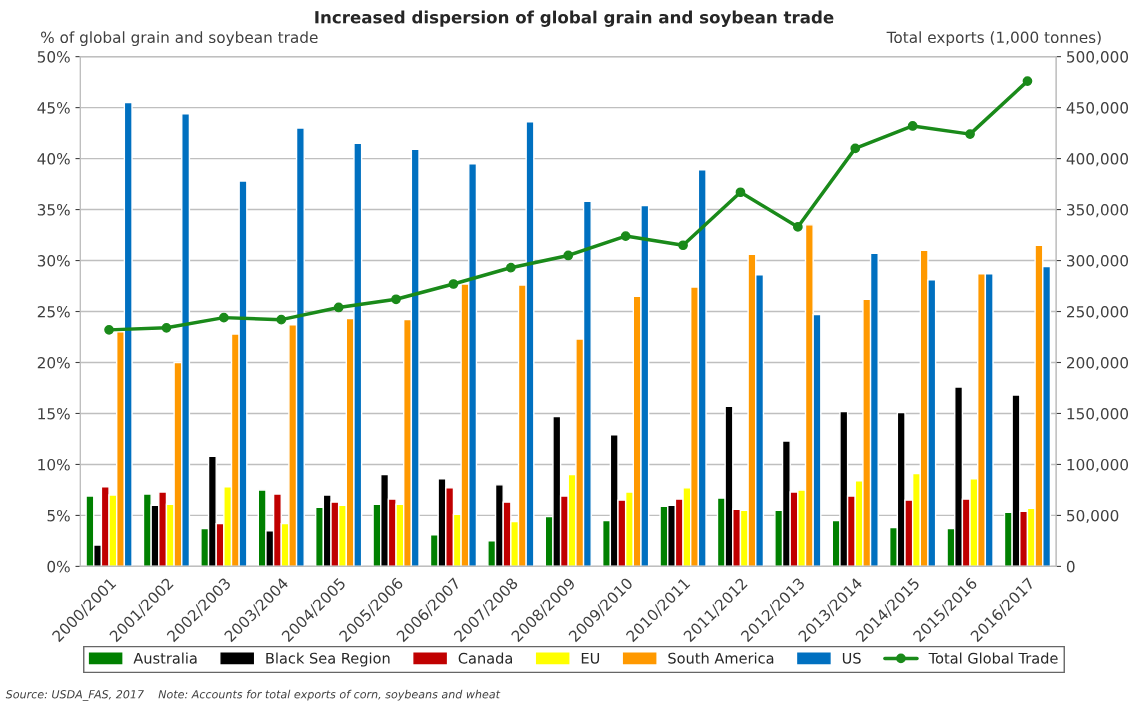 The width and height of the screenshot is (1148, 708). Describe the element at coordinates (165, 658) in the screenshot. I see `legend-label: Australia` at that location.